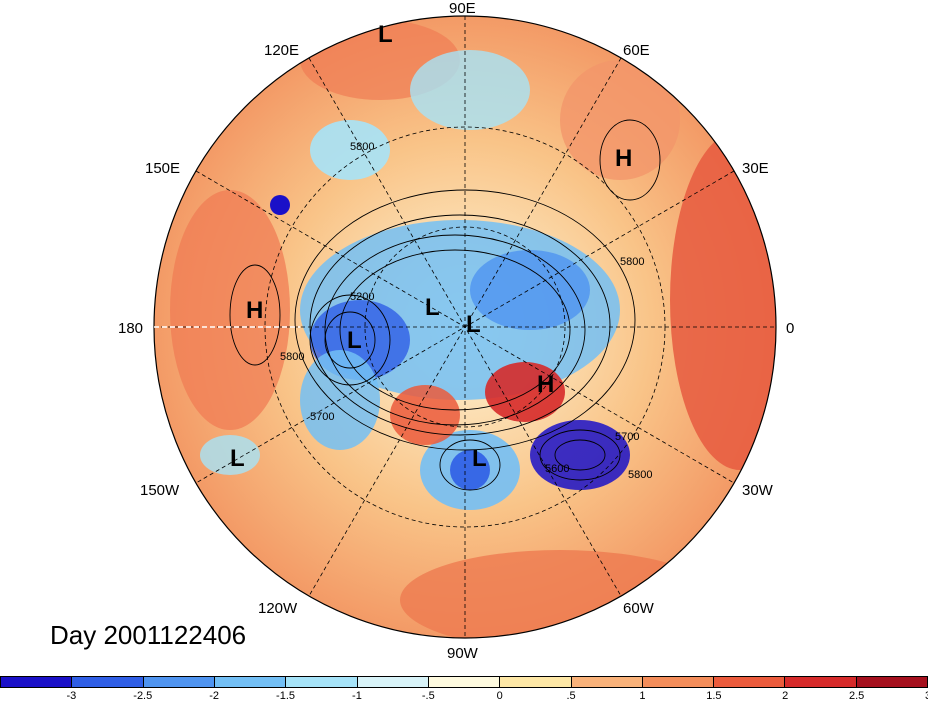 Image resolution: width=928 pixels, height=704 pixels. Describe the element at coordinates (856, 696) in the screenshot. I see `colorbar-tick-label: 2.5` at that location.